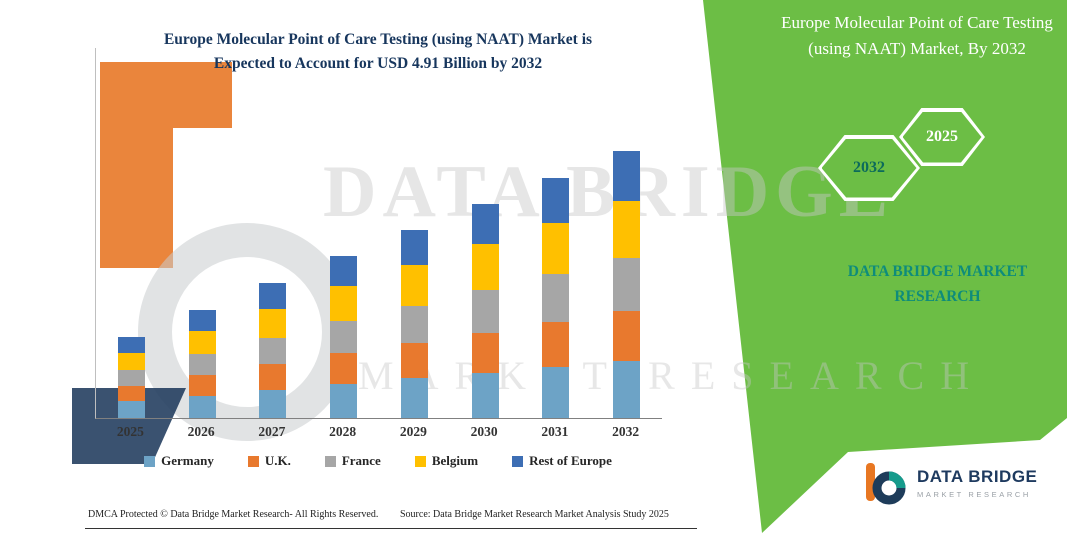 The image size is (1067, 533). What do you see at coordinates (201, 431) in the screenshot?
I see `x-axis-label-2026: 2026` at bounding box center [201, 431].